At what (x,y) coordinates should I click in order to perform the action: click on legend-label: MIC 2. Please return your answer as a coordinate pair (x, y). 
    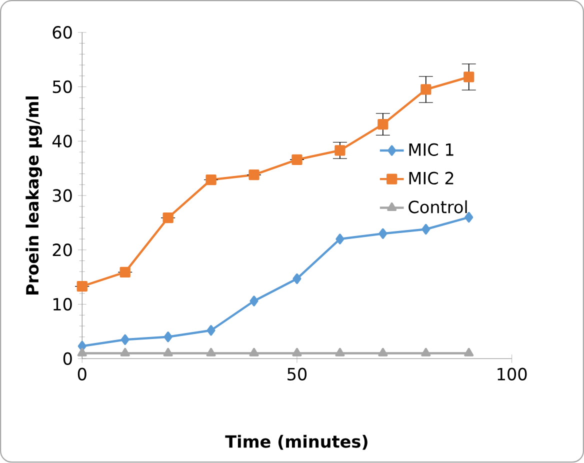
    Looking at the image, I should click on (431, 178).